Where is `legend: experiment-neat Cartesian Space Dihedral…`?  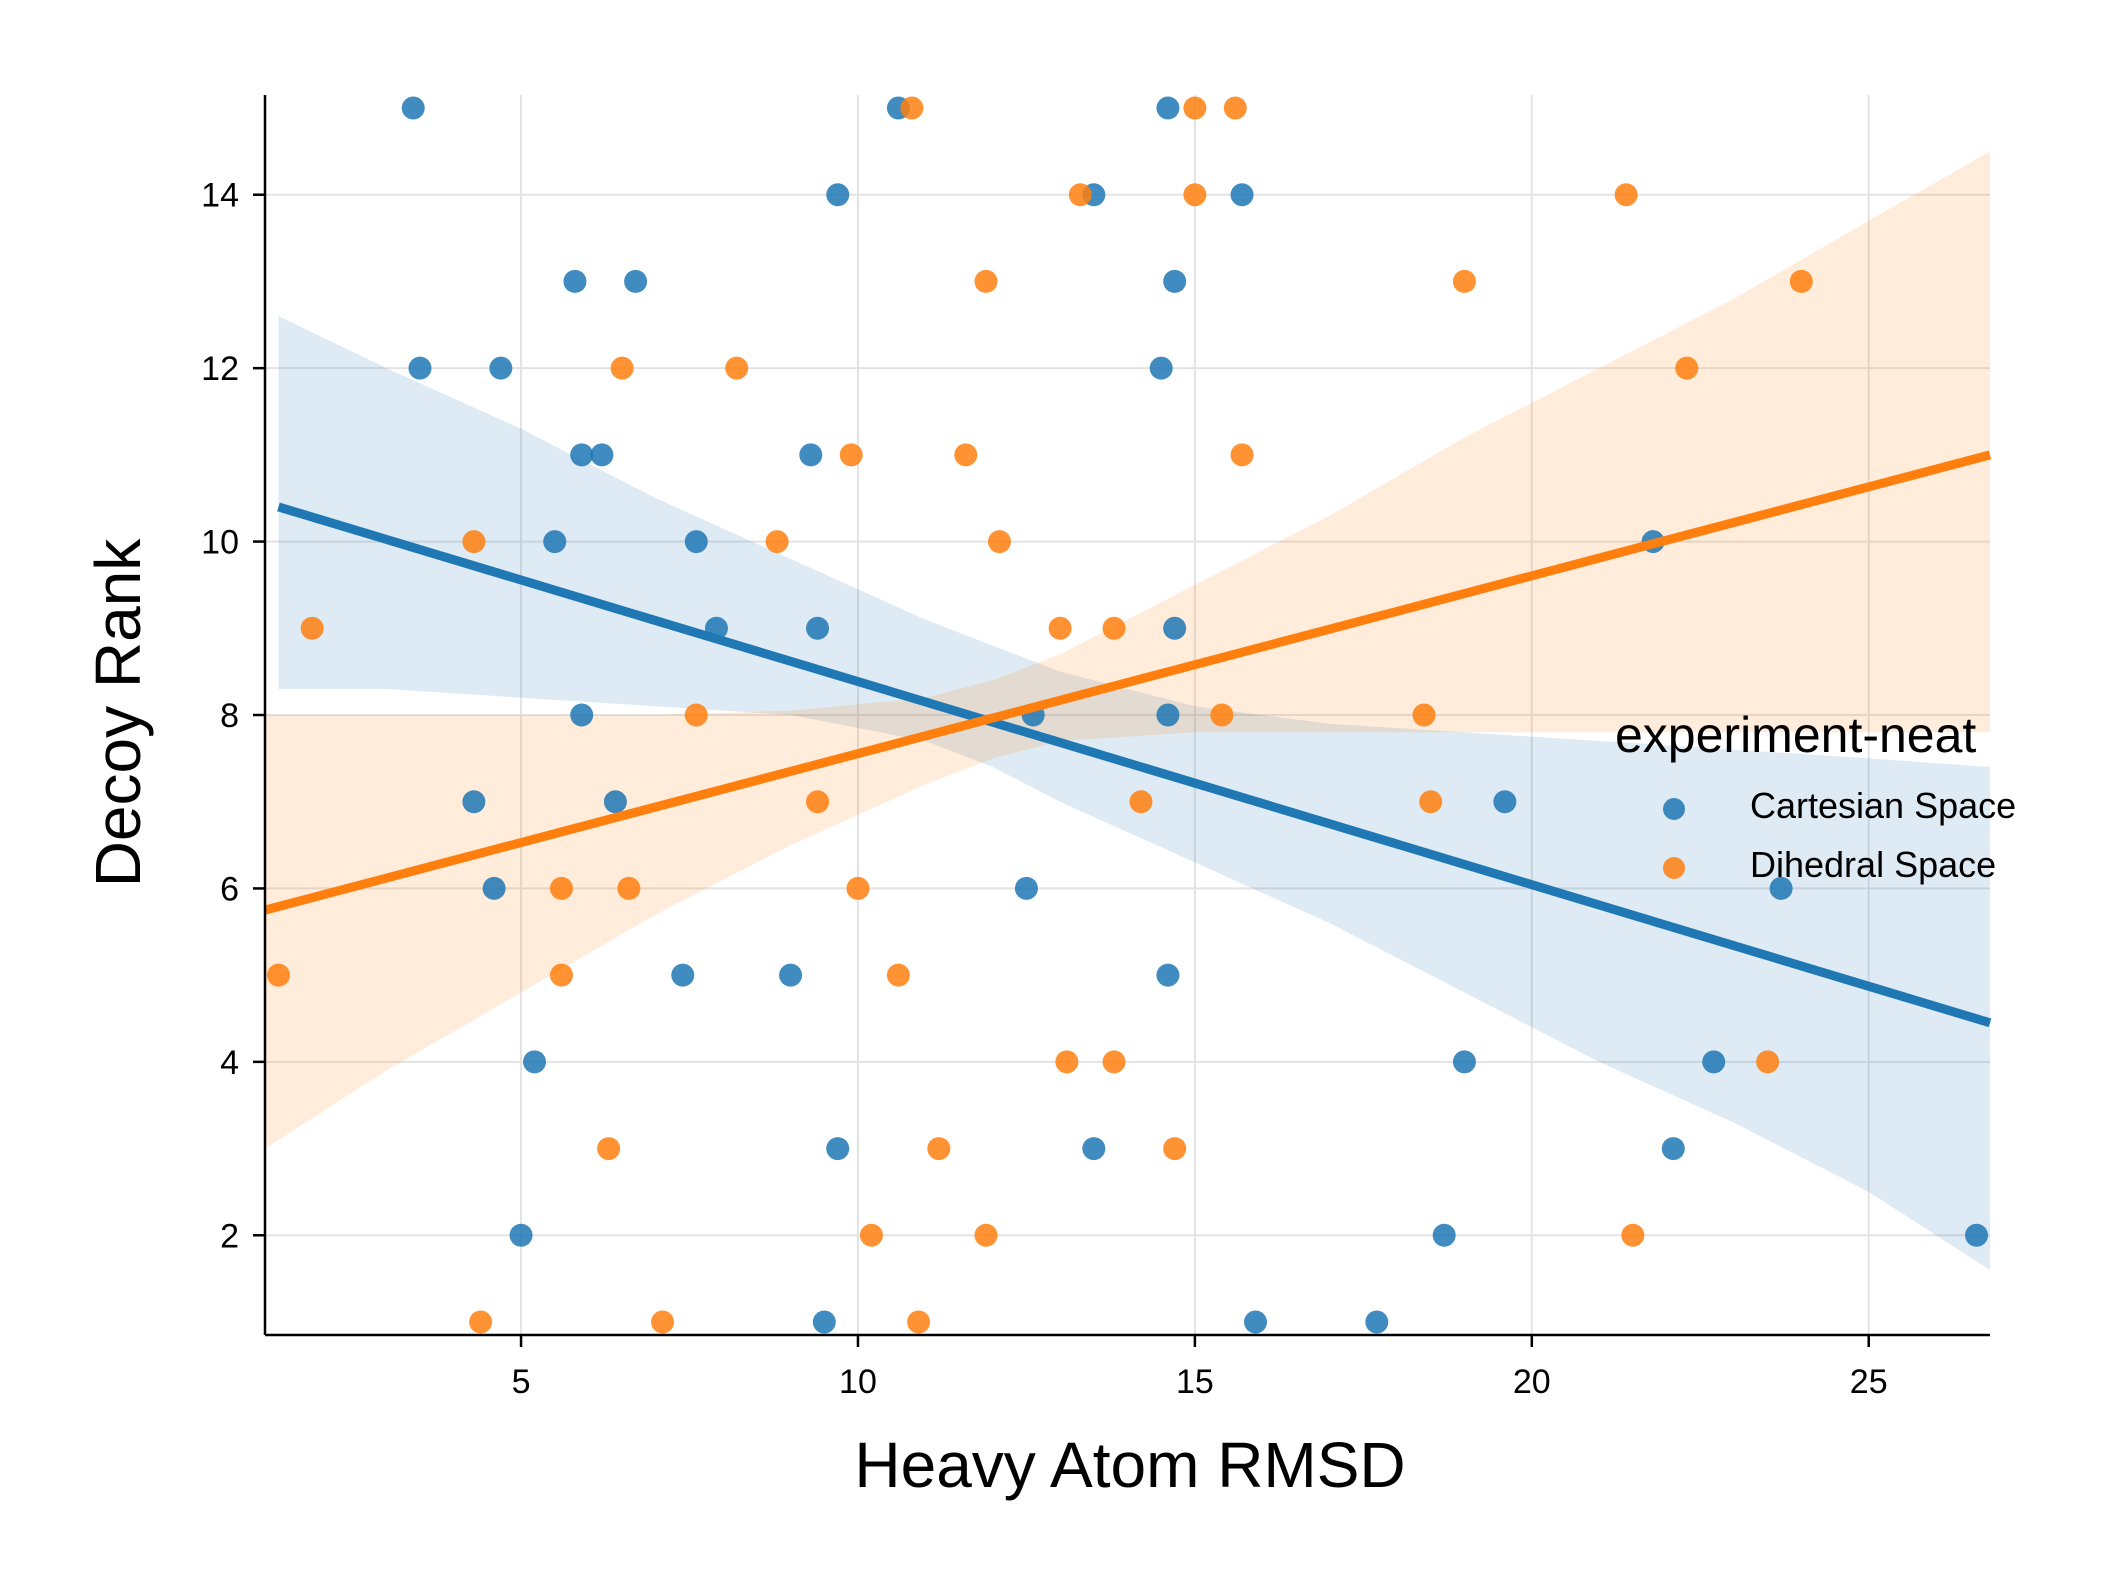 legend: experiment-neat Cartesian Space Dihedral… is located at coordinates (1815, 796).